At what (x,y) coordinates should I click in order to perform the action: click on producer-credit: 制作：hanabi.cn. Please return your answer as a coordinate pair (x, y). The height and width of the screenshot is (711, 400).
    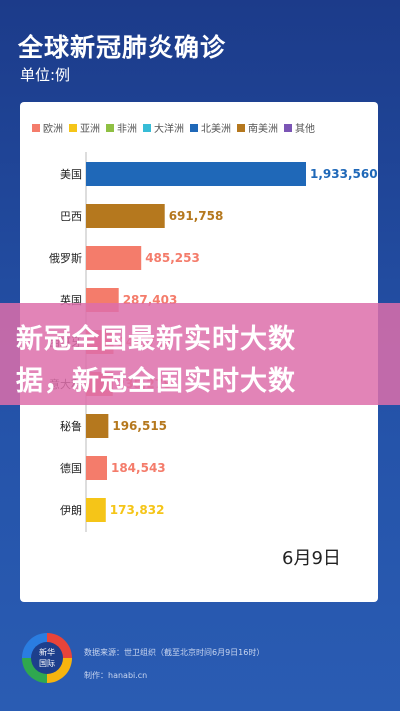
    Looking at the image, I should click on (116, 675).